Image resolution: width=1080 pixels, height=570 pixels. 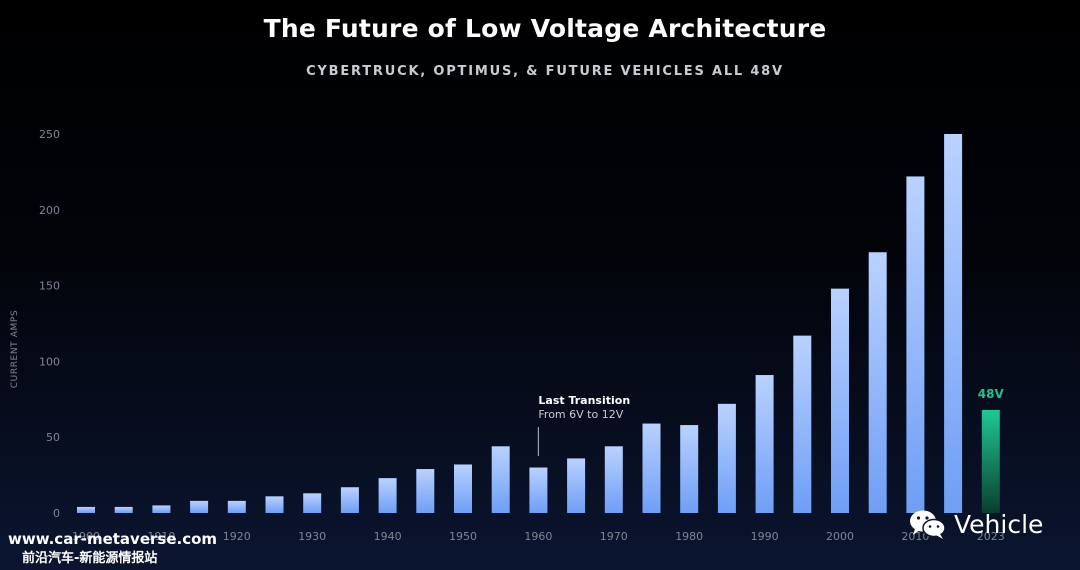 I want to click on x-tick-label: 1980, so click(x=689, y=536).